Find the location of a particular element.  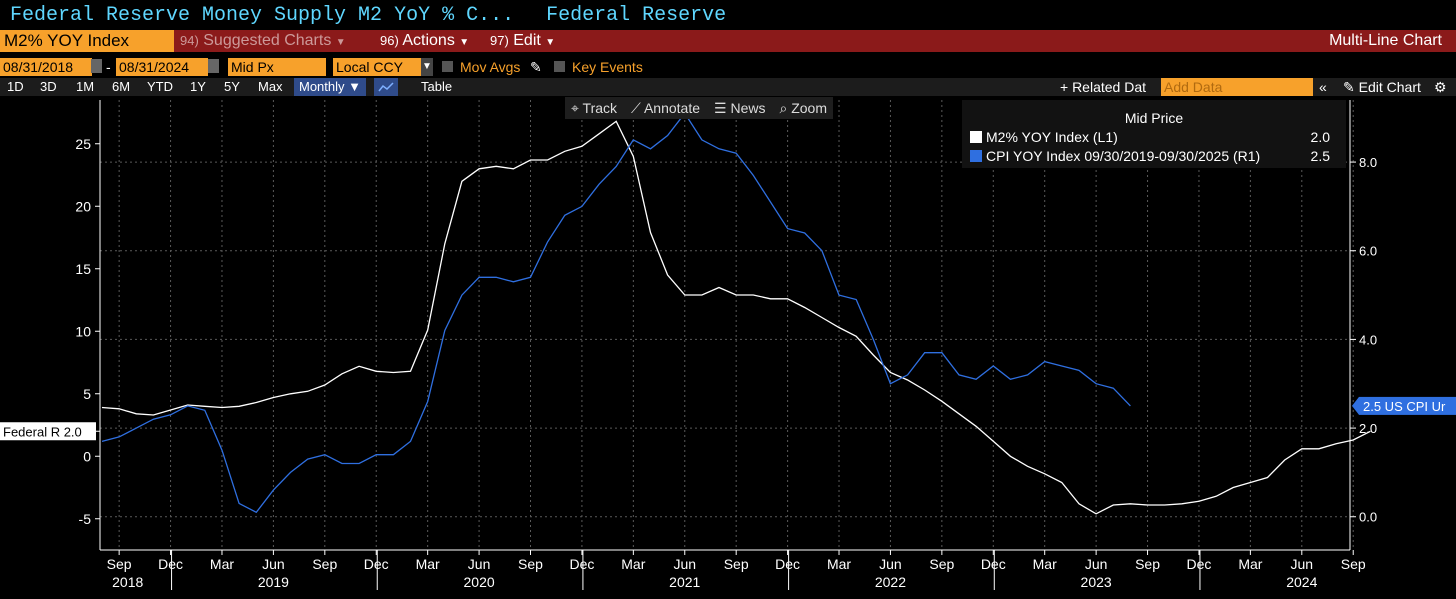

left-tick-label: 15 is located at coordinates (83, 269).